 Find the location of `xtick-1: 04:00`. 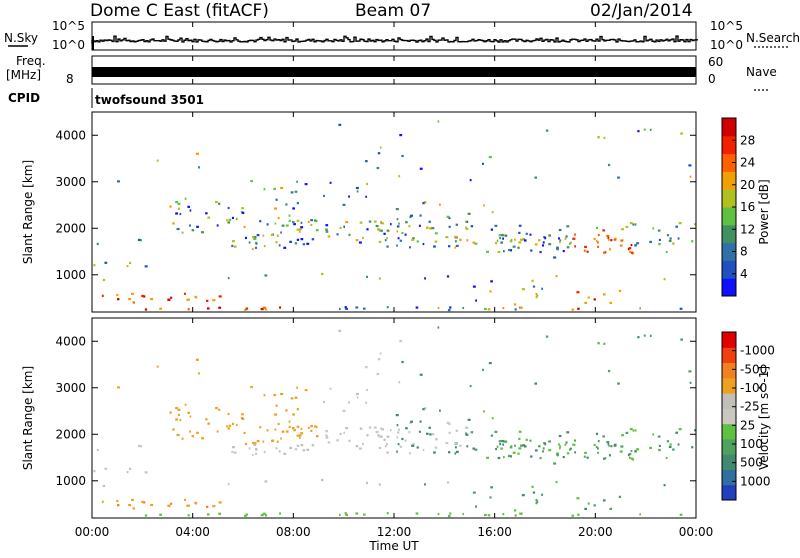

xtick-1: 04:00 is located at coordinates (192, 532).